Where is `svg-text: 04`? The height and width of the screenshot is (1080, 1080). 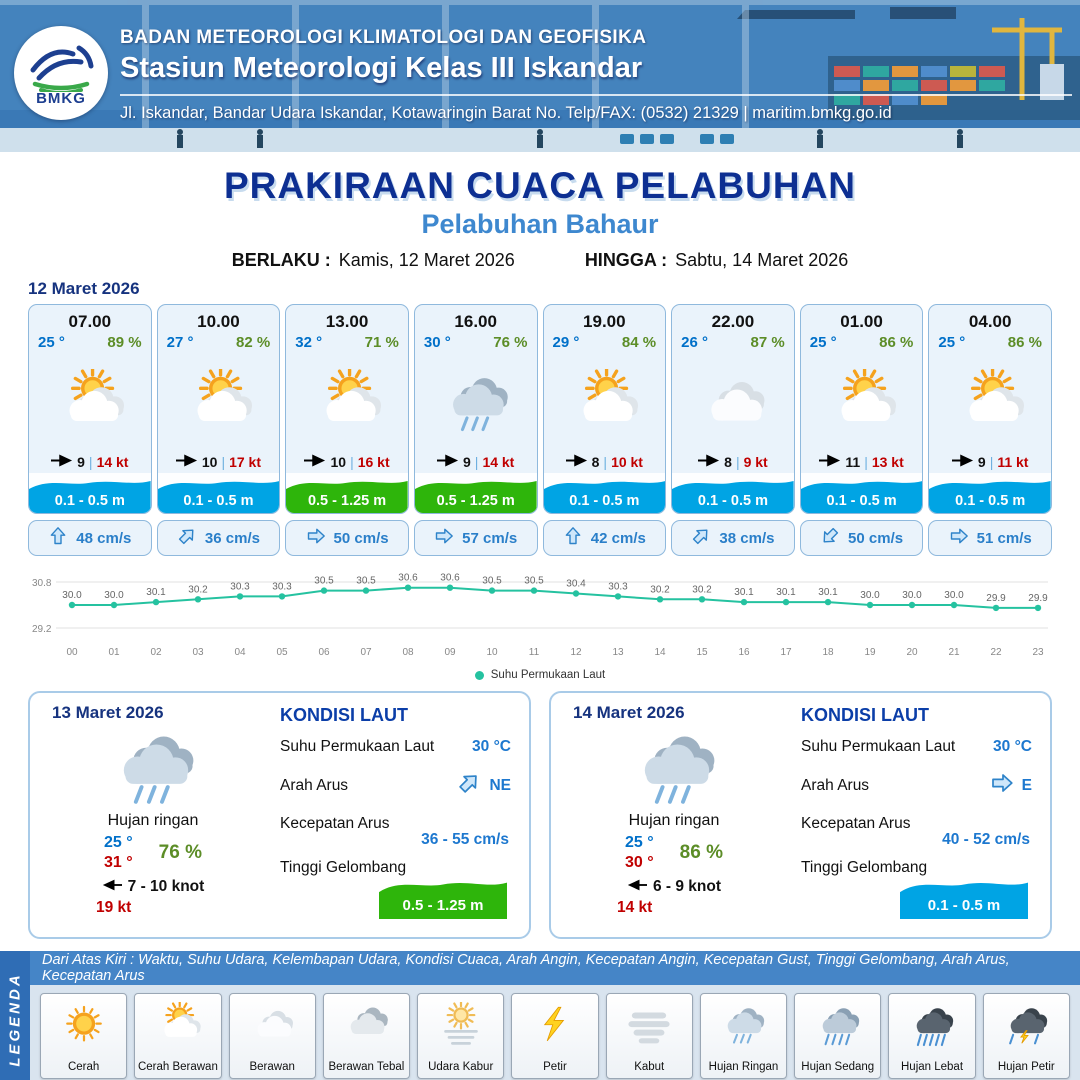
svg-text: 04 is located at coordinates (240, 652).